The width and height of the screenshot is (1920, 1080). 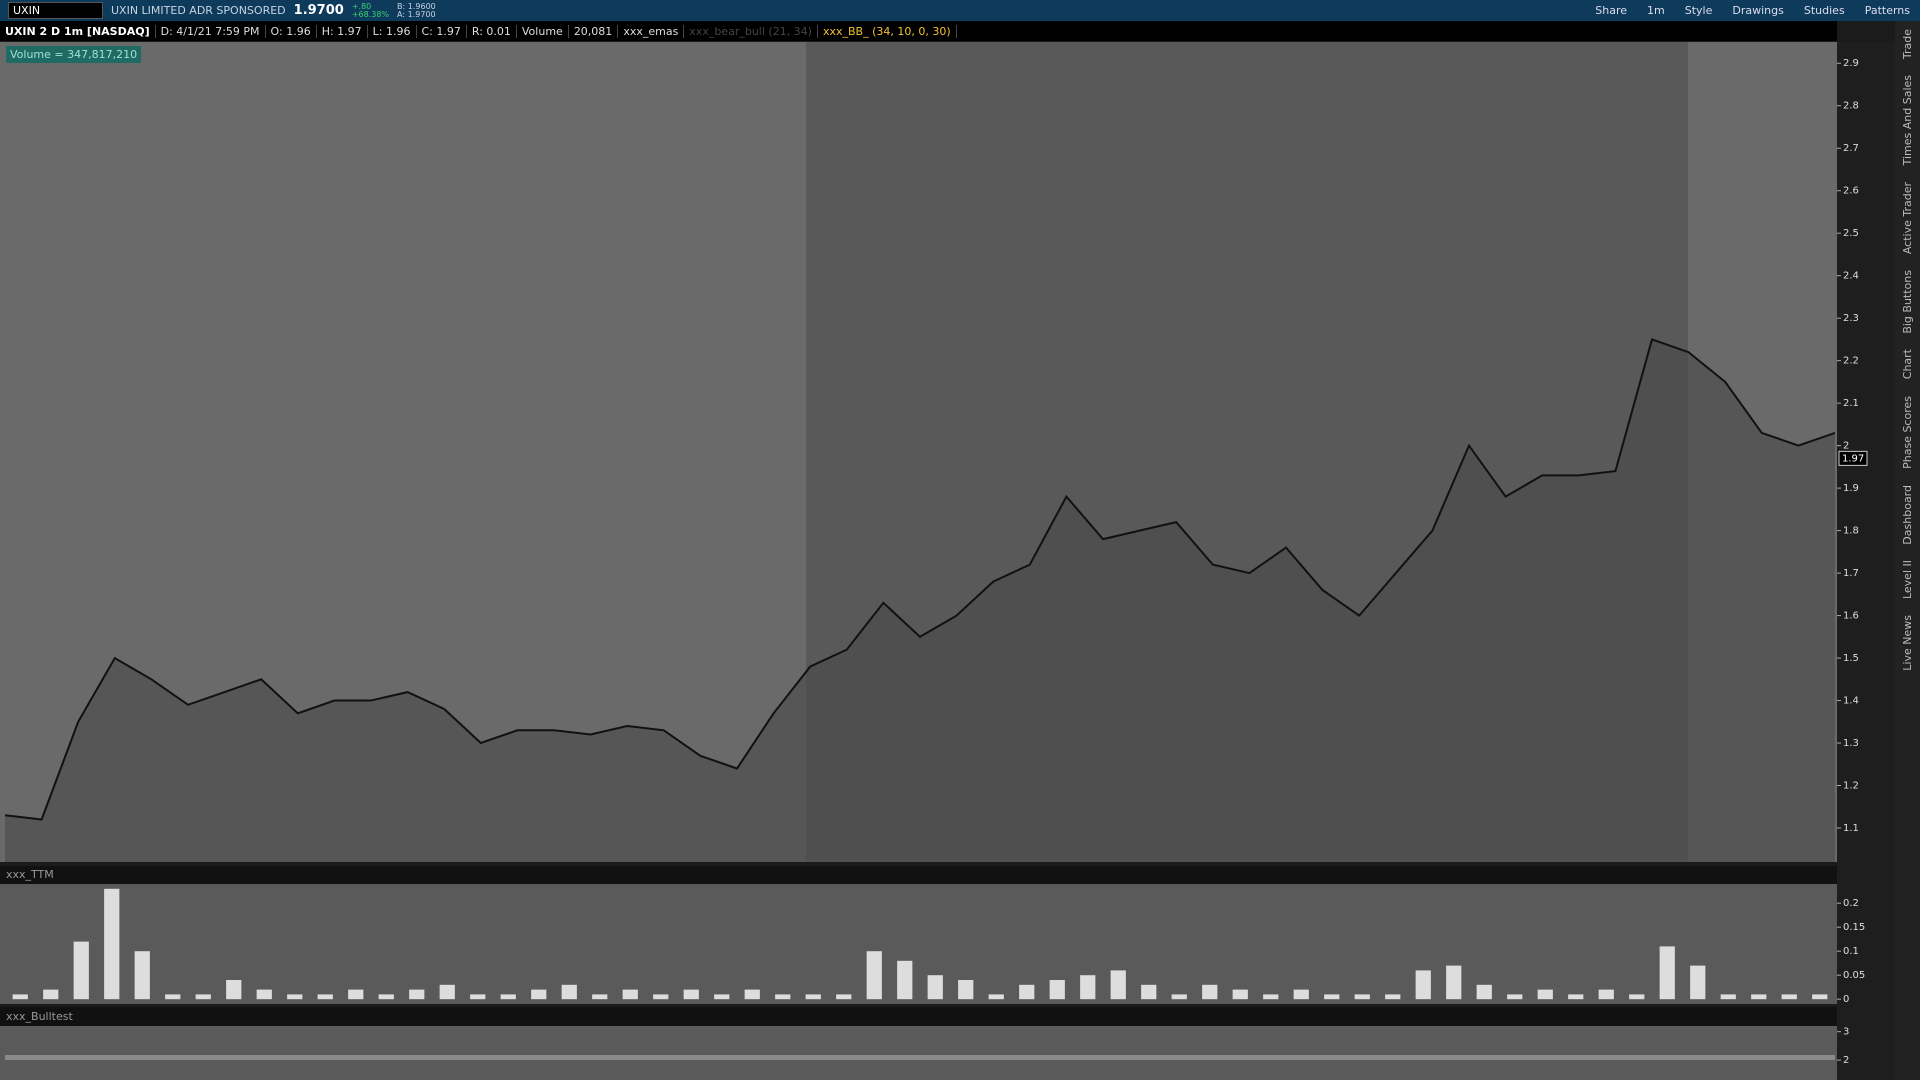 What do you see at coordinates (492, 31) in the screenshot?
I see `info-item: R: 0.01` at bounding box center [492, 31].